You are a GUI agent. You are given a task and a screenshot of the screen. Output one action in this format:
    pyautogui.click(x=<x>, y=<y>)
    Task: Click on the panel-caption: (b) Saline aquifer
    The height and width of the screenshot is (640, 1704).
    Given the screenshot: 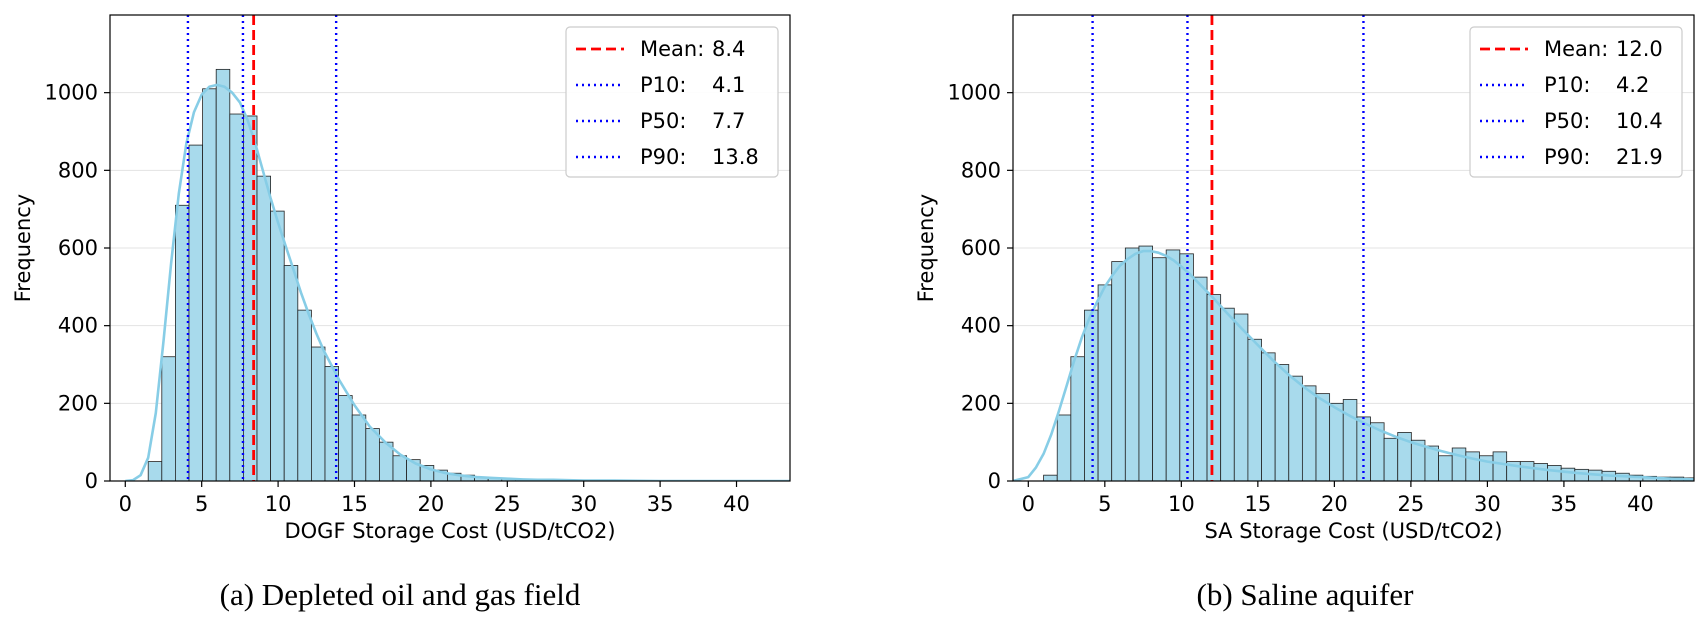 What is the action you would take?
    pyautogui.click(x=1306, y=594)
    